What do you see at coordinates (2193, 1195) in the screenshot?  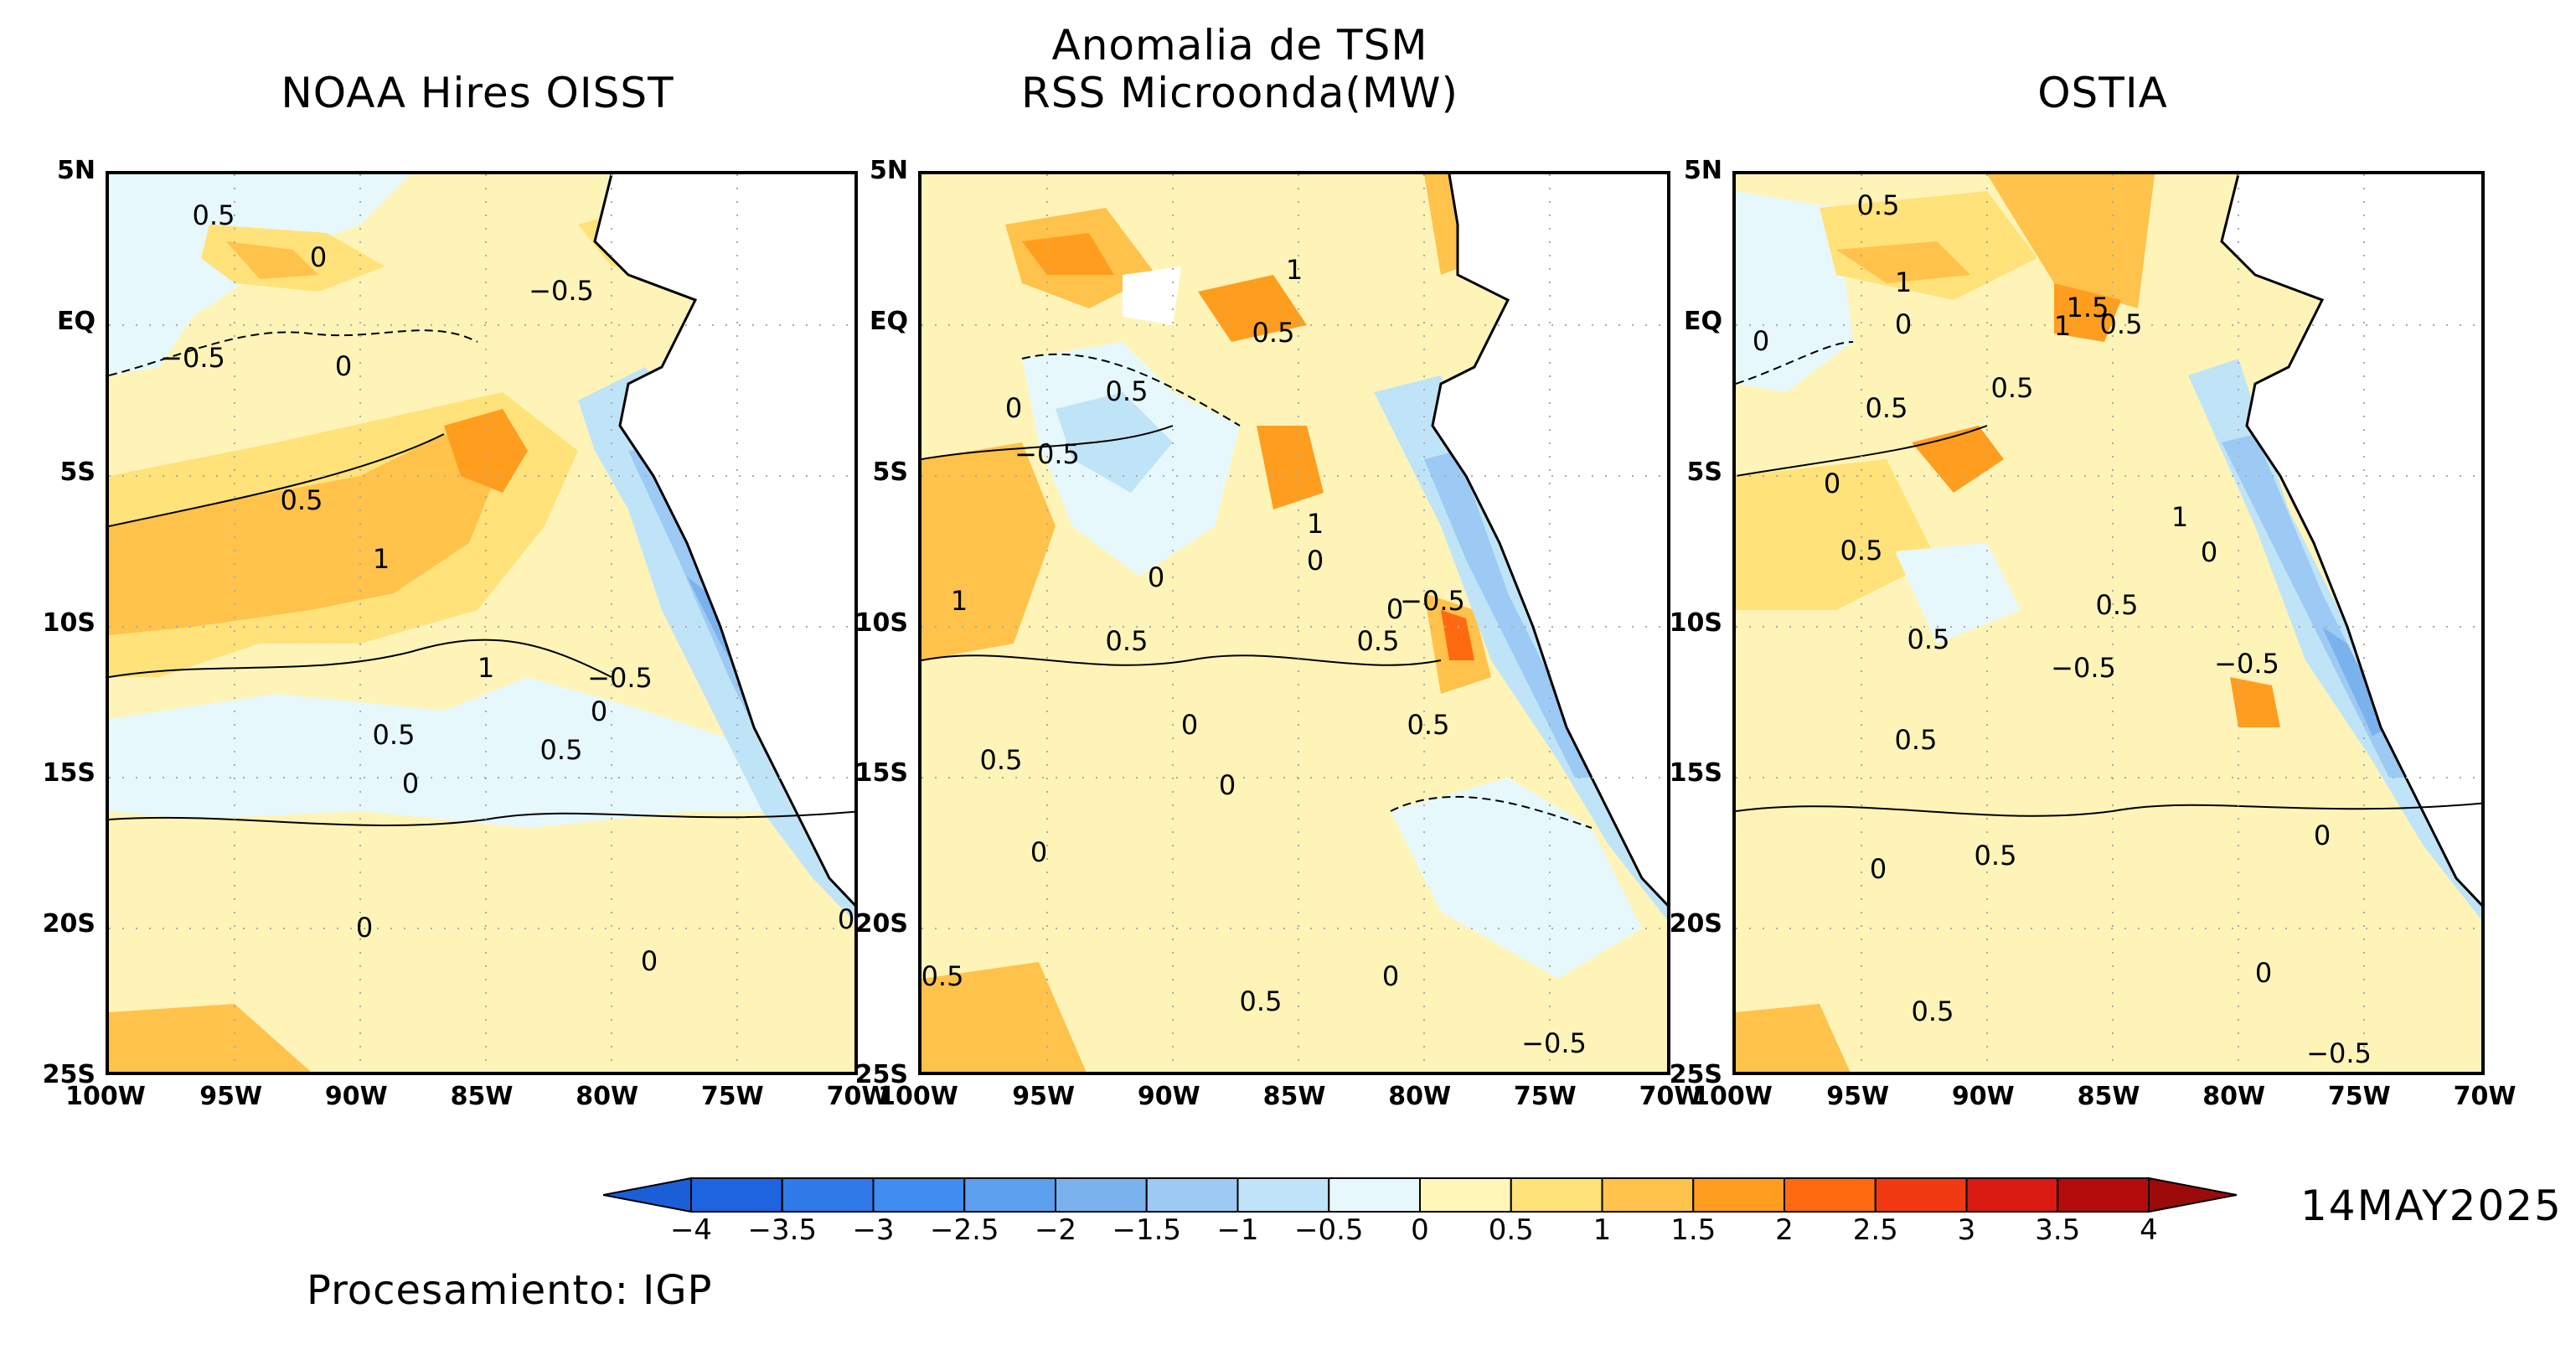 I see `colorbar-over-arrow` at bounding box center [2193, 1195].